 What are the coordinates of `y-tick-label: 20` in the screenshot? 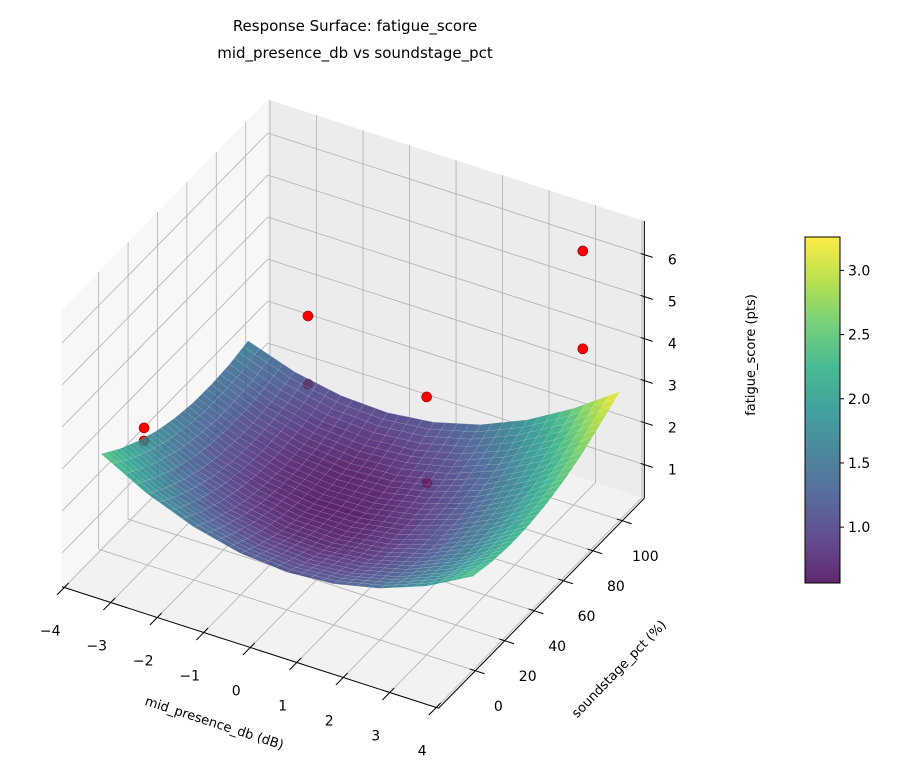 It's located at (528, 677).